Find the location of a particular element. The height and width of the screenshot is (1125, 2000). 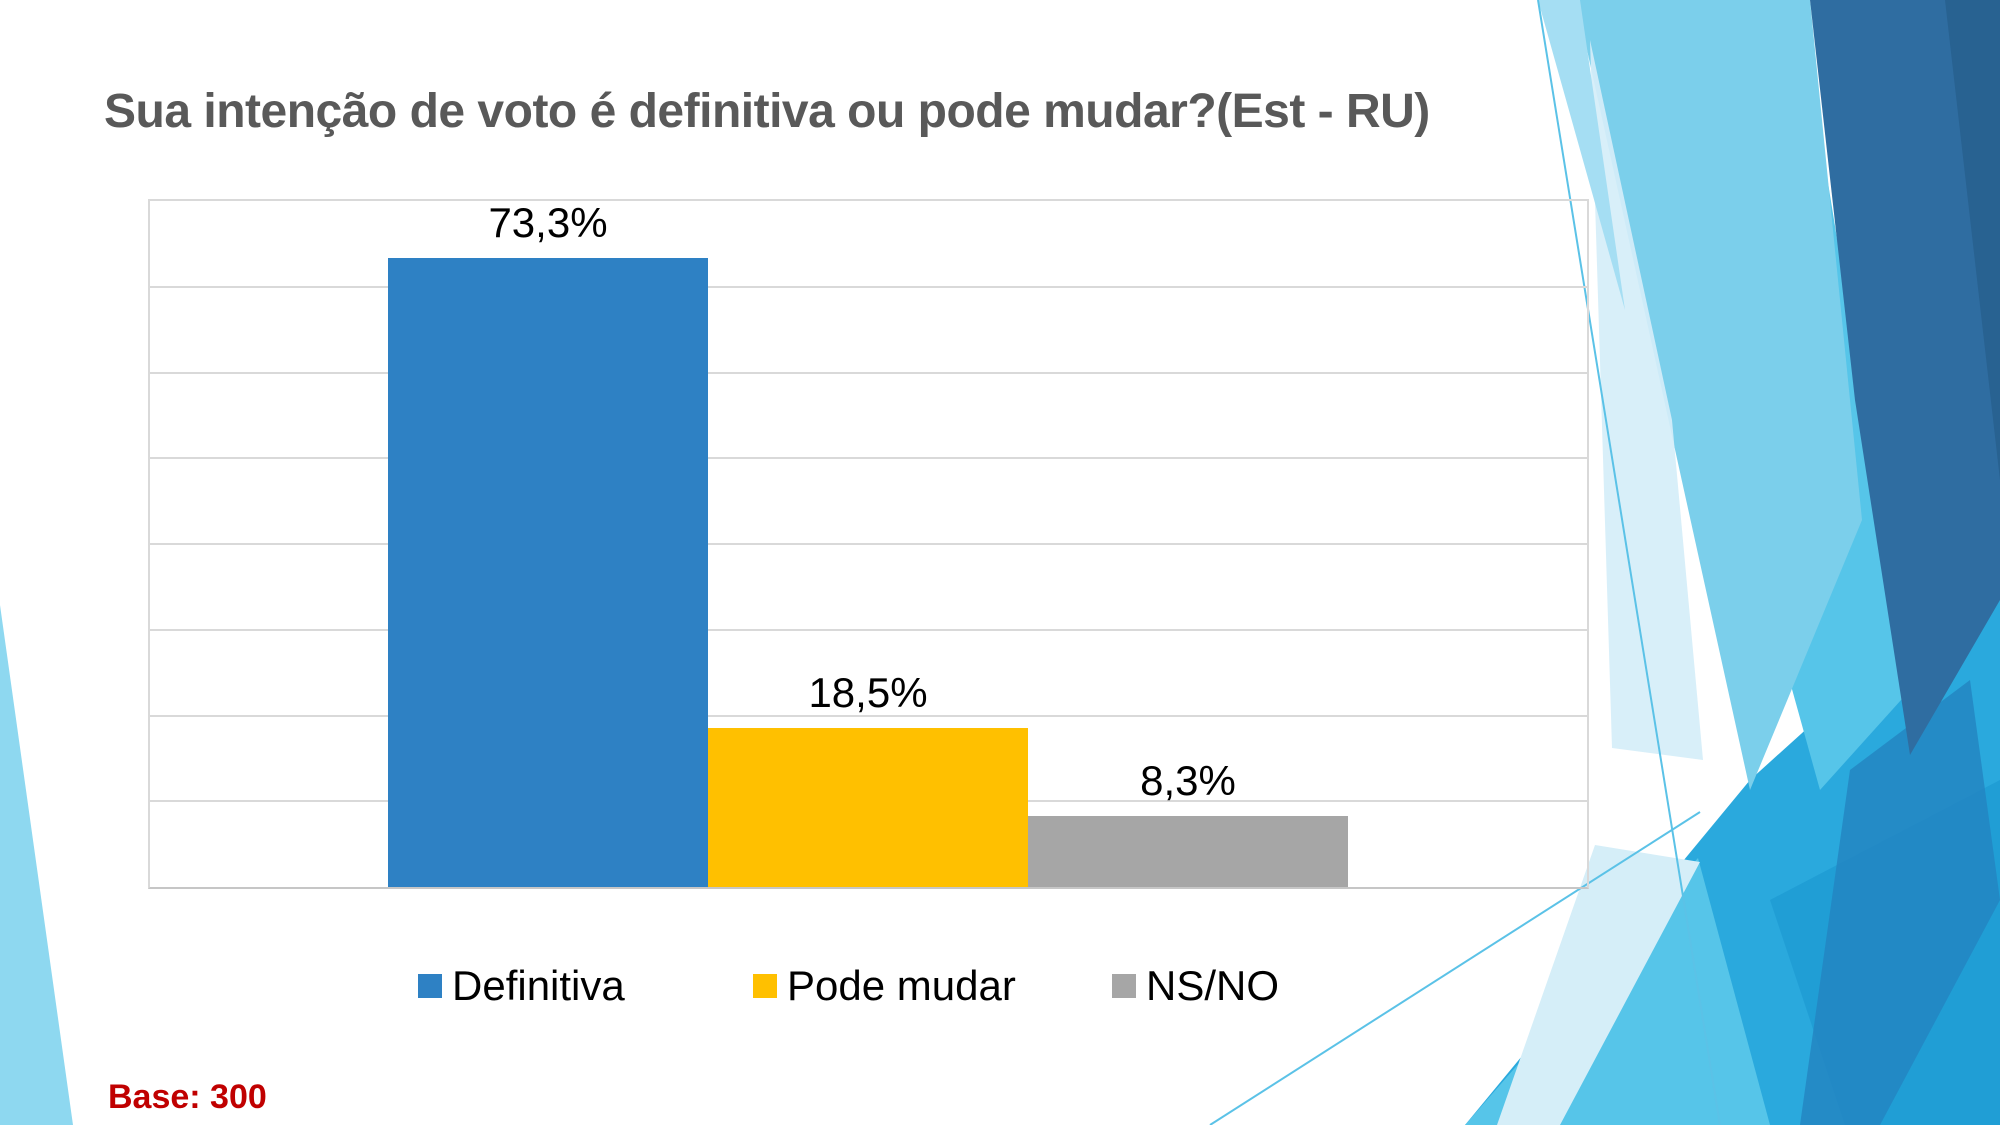

legend-item-pode-mudar: Pode mudar is located at coordinates (884, 986).